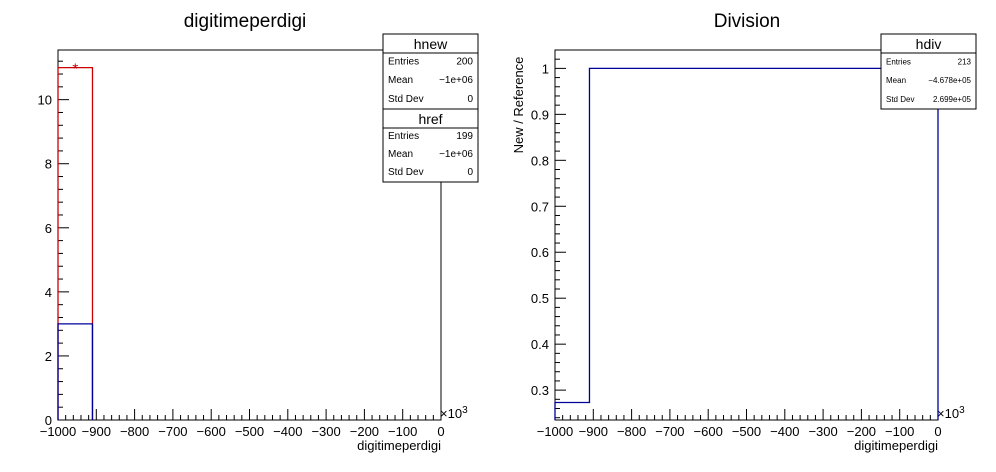 The width and height of the screenshot is (996, 472). I want to click on y-tick-label: 0.5, so click(540, 298).